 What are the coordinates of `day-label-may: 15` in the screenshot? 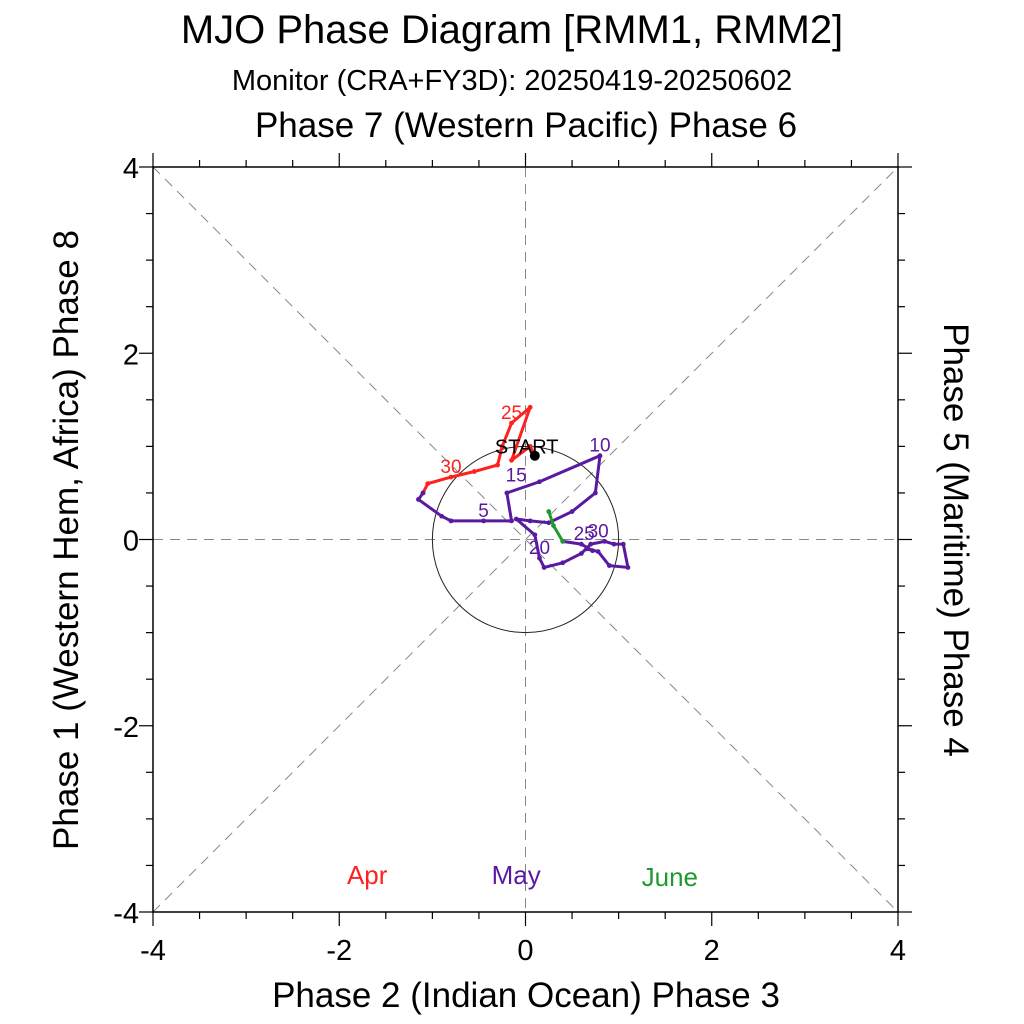 It's located at (516, 475).